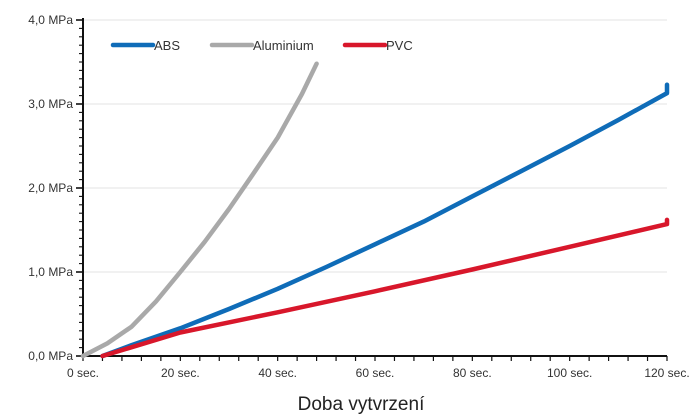  Describe the element at coordinates (399, 45) in the screenshot. I see `legend-label-pvc: PVC` at that location.